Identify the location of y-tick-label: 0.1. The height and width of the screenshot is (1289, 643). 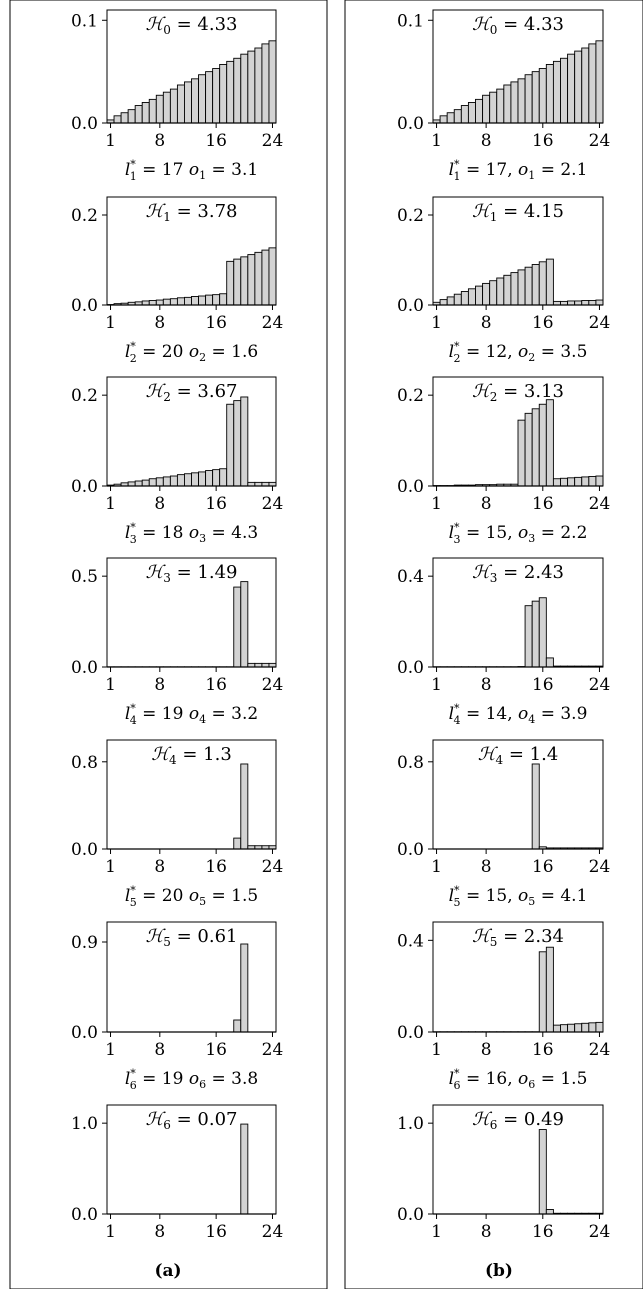
(410, 21).